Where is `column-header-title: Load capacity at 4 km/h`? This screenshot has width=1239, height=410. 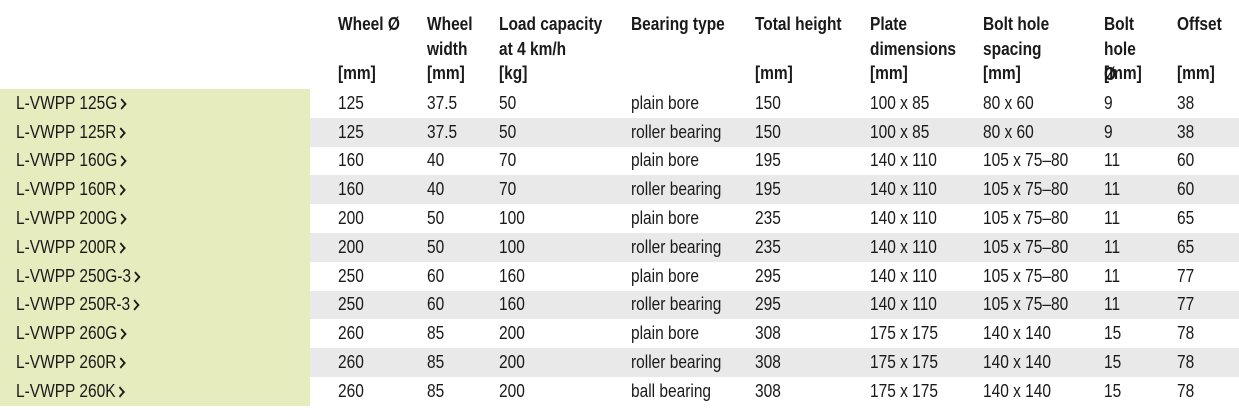 column-header-title: Load capacity at 4 km/h is located at coordinates (551, 36).